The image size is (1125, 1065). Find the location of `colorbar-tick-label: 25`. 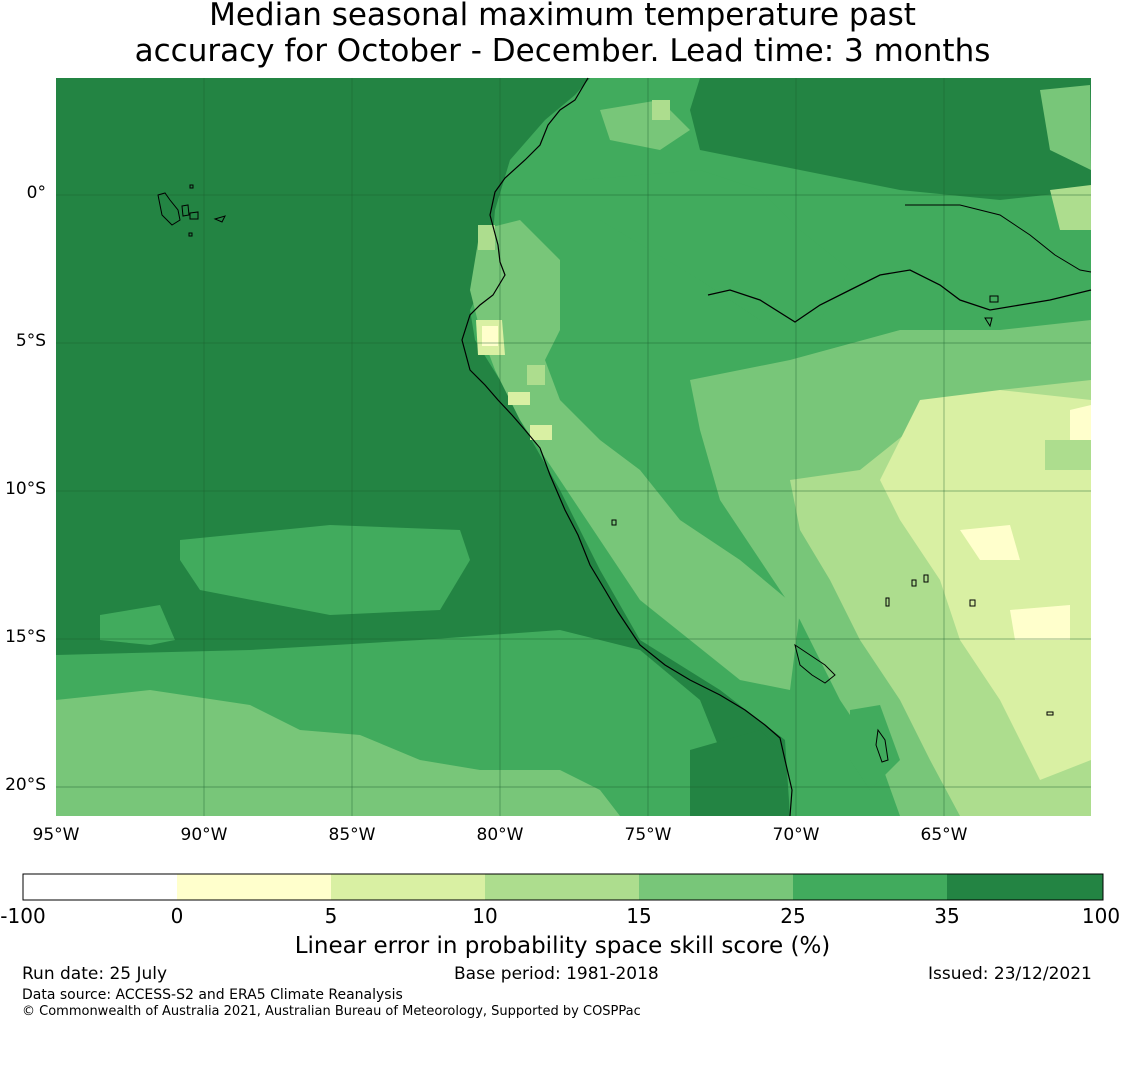

colorbar-tick-label: 25 is located at coordinates (793, 916).